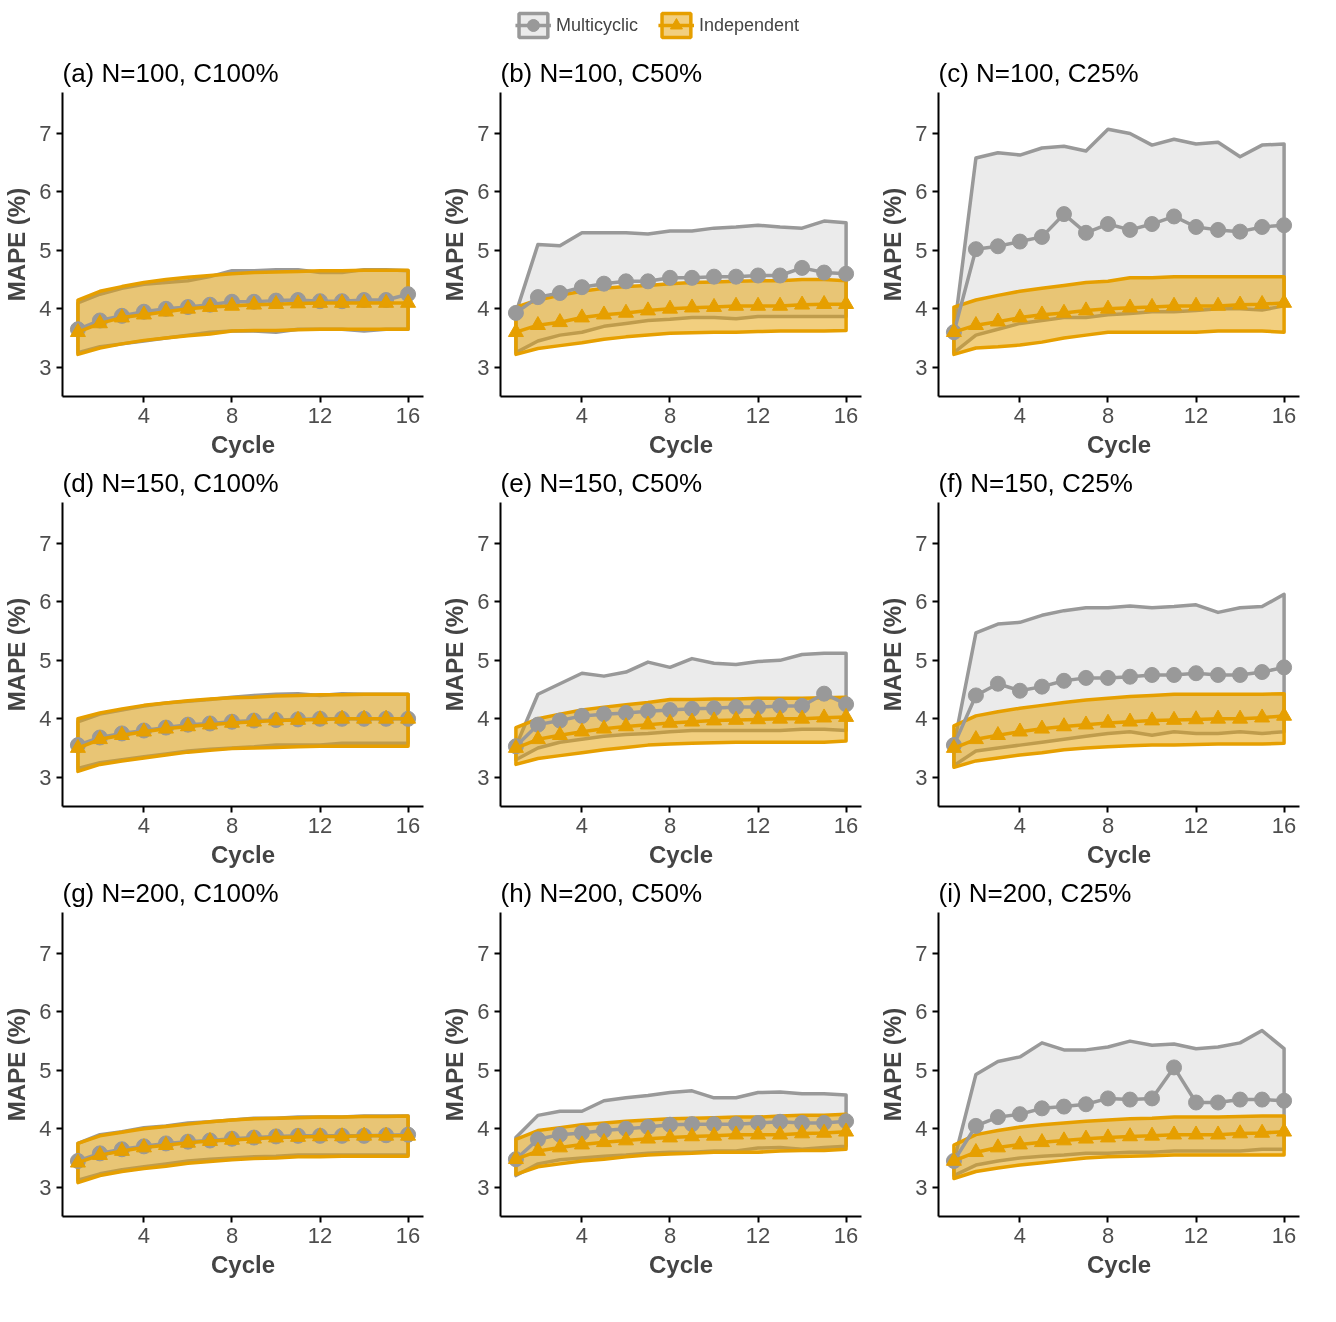 This screenshot has height=1322, width=1336. I want to click on chart-title: (h) N=200, C50%, so click(601, 892).